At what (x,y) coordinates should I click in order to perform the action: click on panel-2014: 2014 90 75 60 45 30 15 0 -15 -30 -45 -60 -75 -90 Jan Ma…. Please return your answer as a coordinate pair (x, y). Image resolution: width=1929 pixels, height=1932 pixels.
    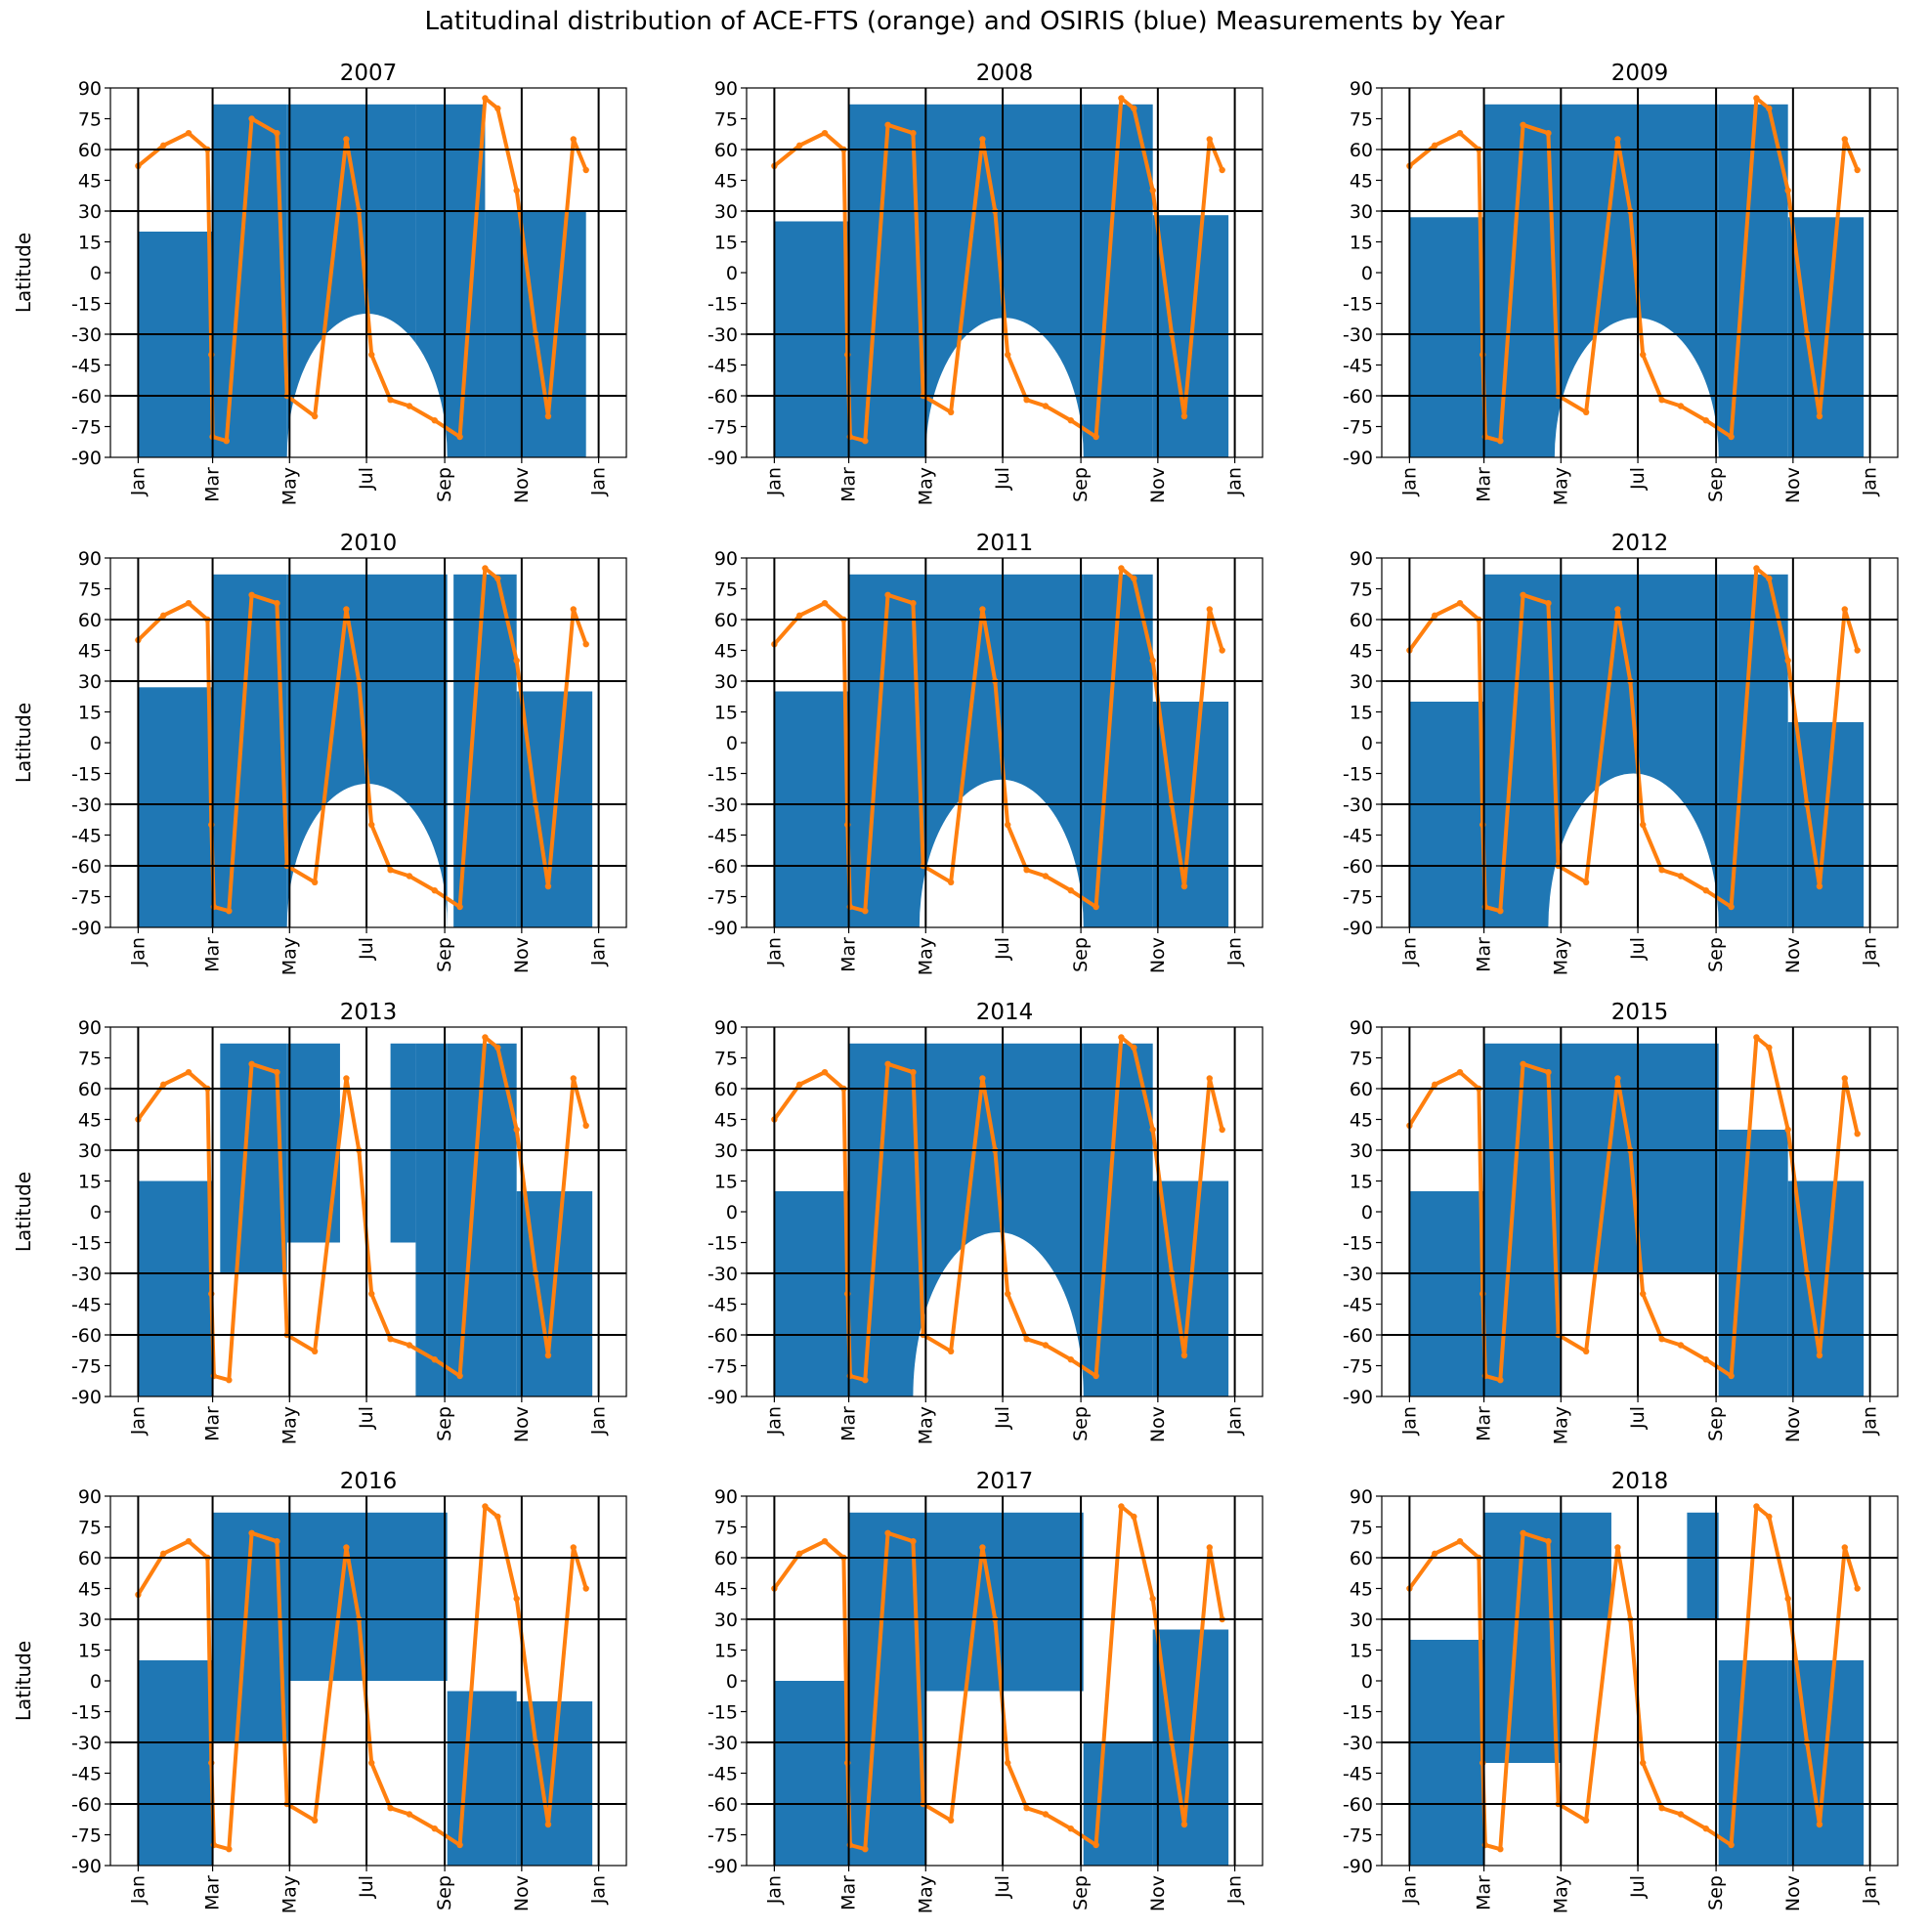
    Looking at the image, I should click on (986, 1222).